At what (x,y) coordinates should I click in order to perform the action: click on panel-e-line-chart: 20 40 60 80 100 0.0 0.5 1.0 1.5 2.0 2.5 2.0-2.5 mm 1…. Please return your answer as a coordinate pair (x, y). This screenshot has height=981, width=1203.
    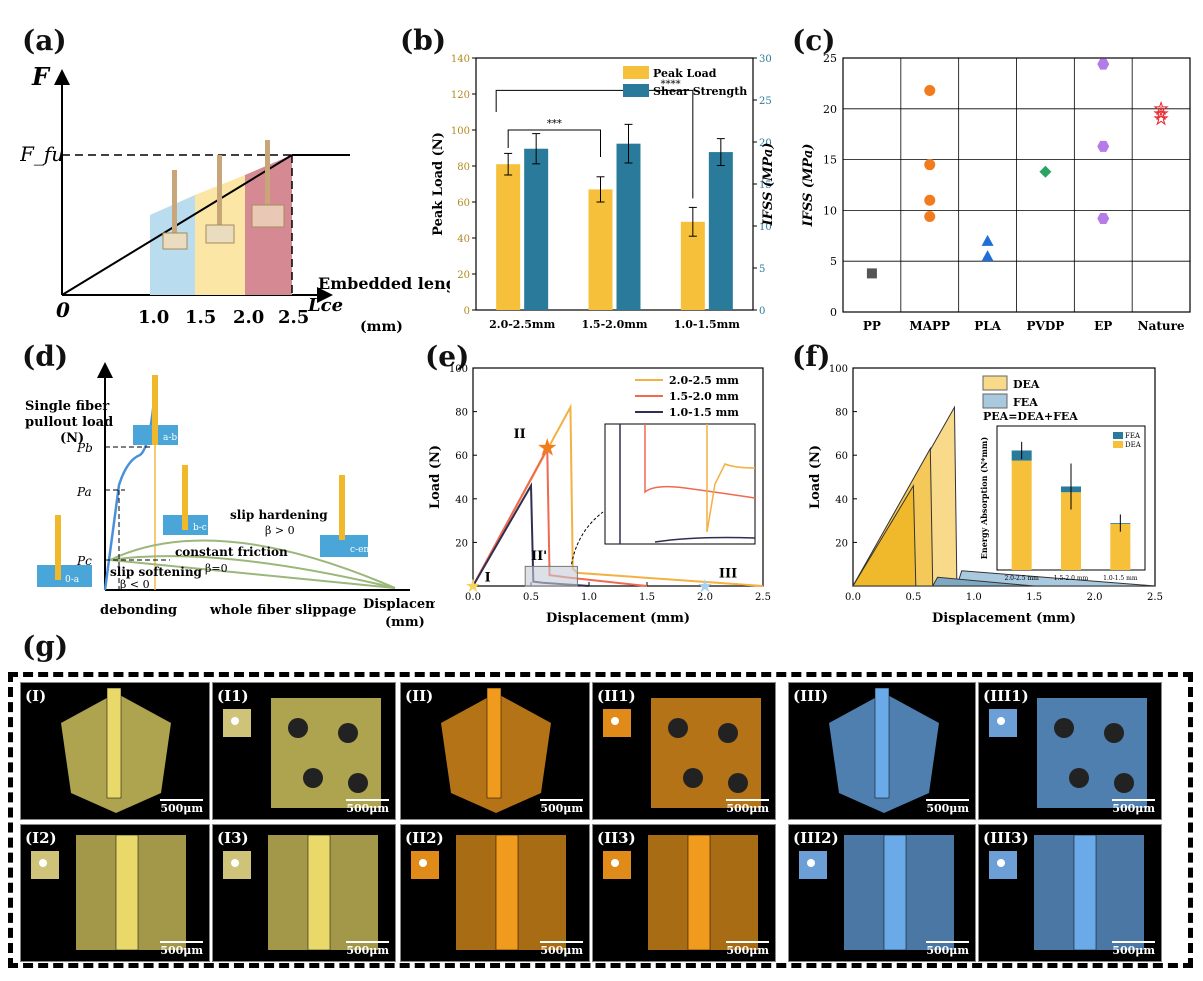
    Looking at the image, I should click on (599, 495).